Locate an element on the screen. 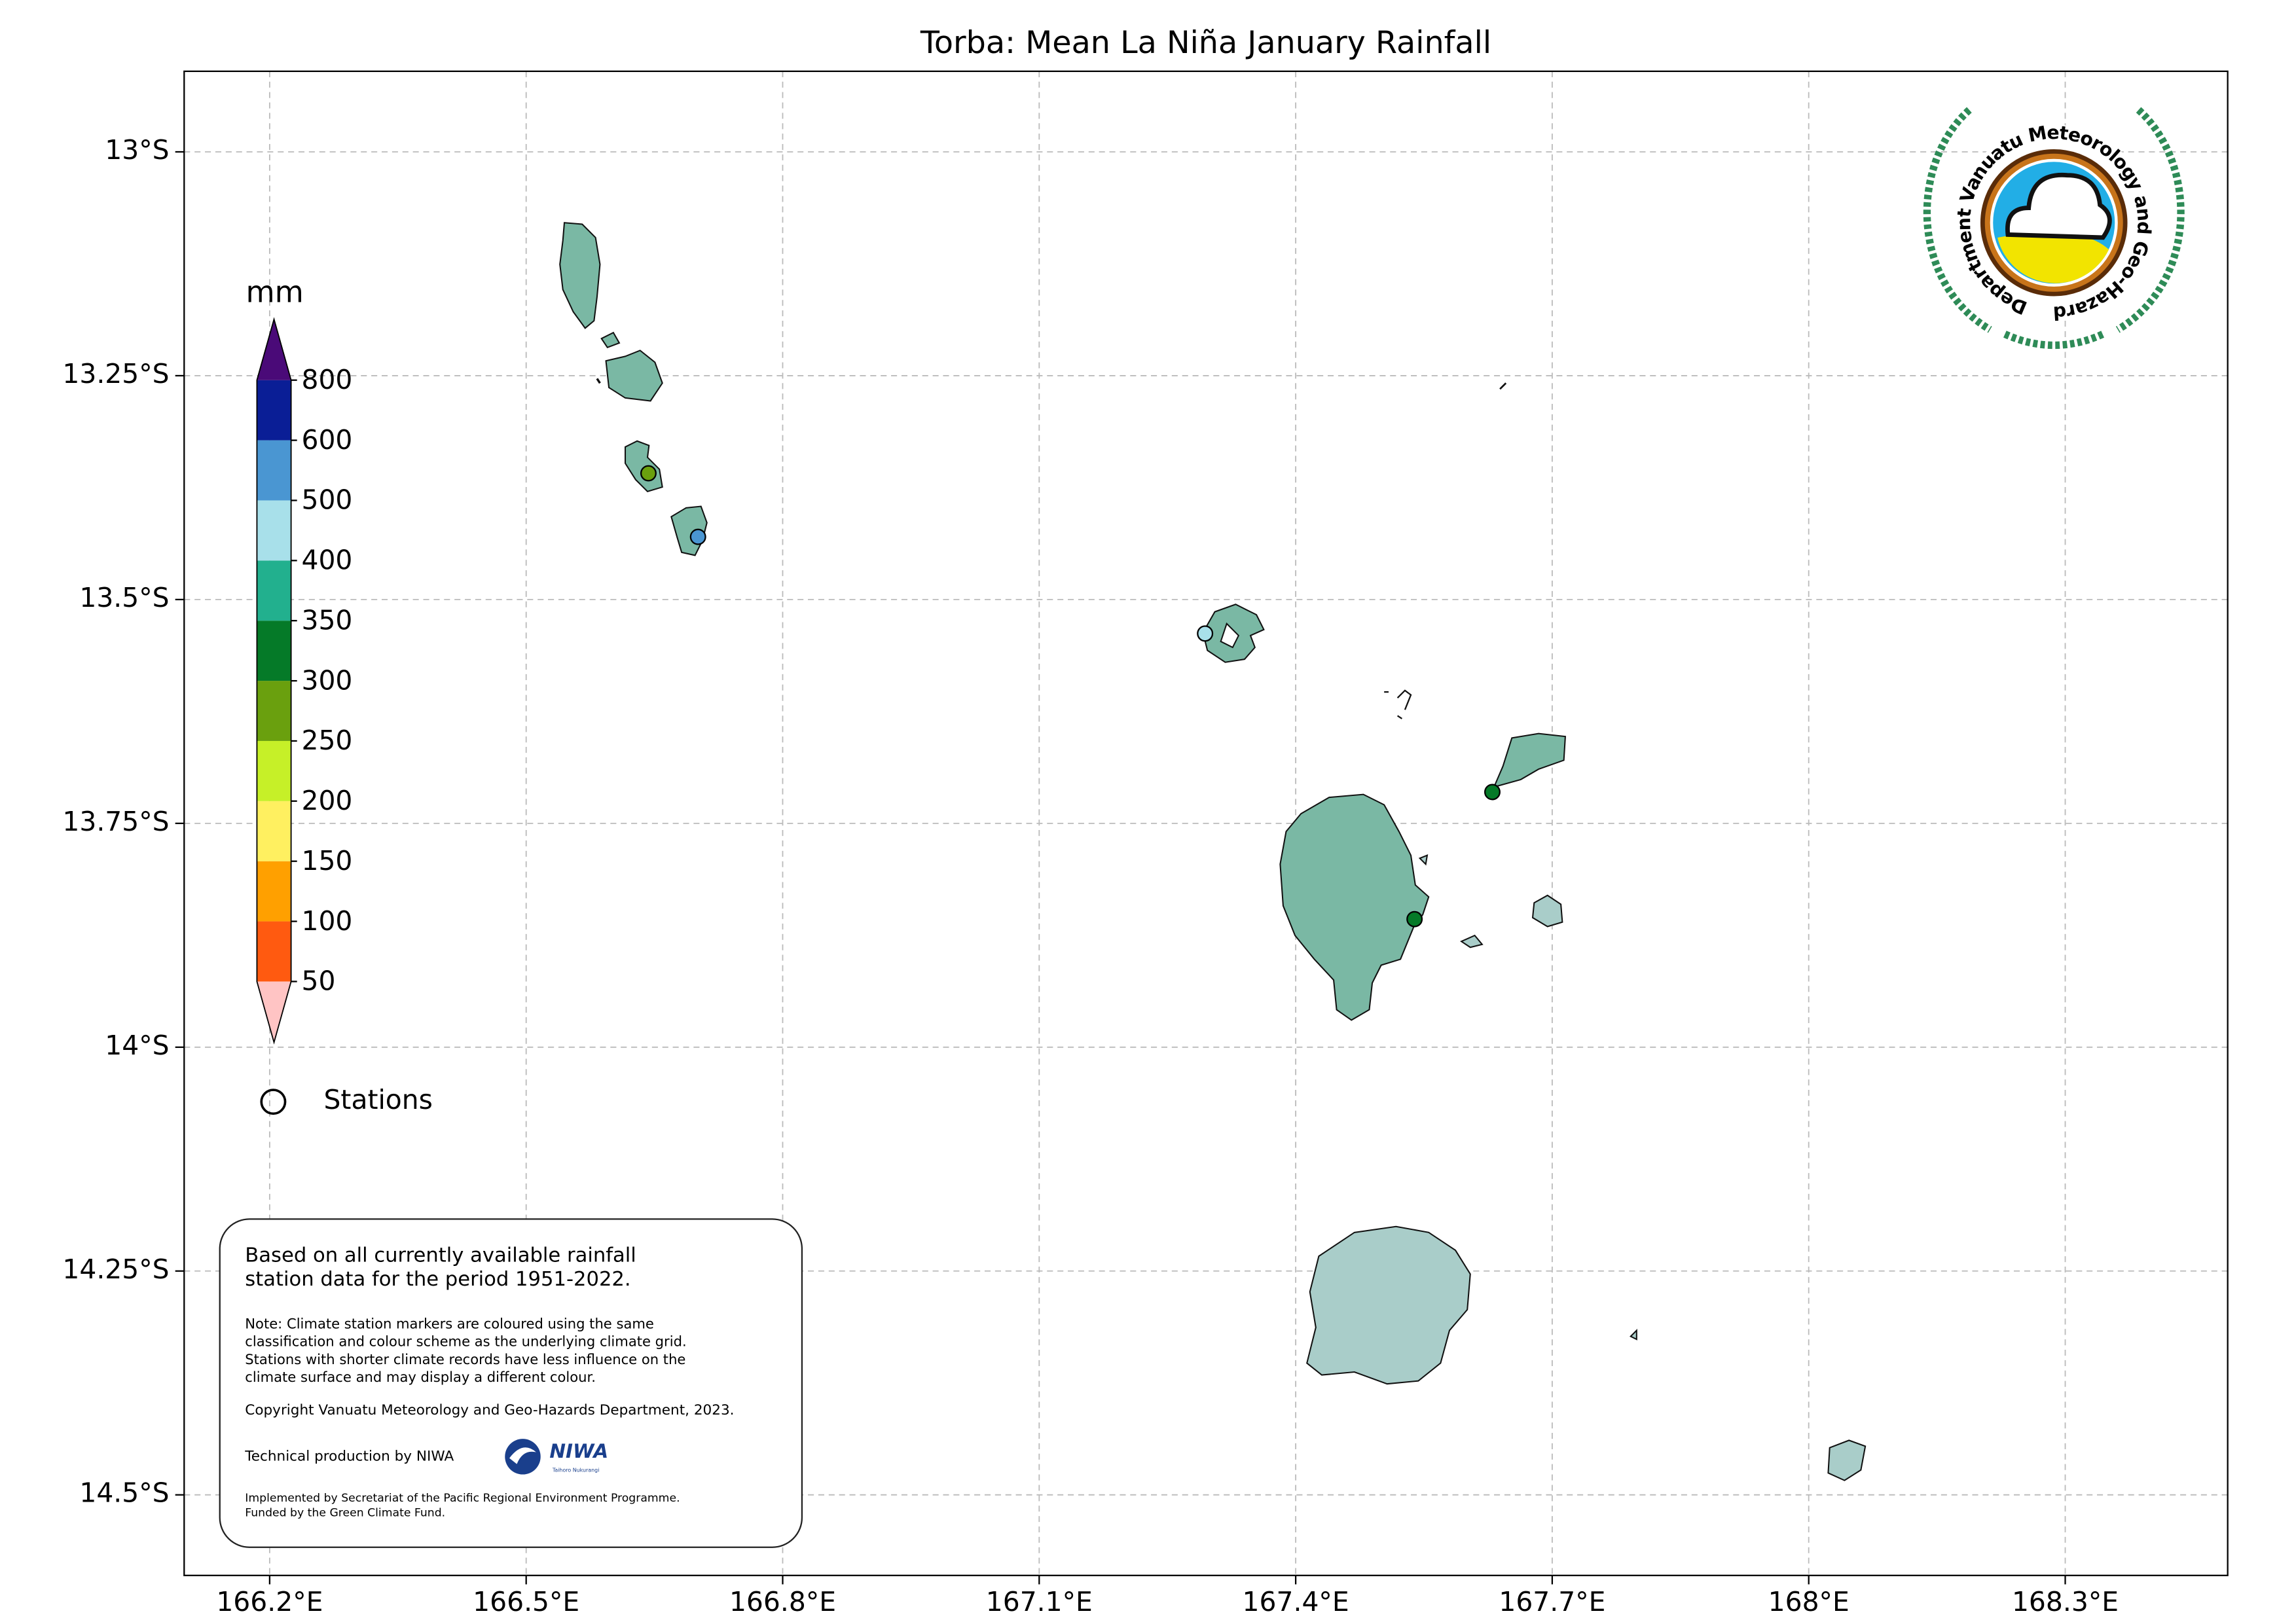  logo-sun is located at coordinates (2053, 257).